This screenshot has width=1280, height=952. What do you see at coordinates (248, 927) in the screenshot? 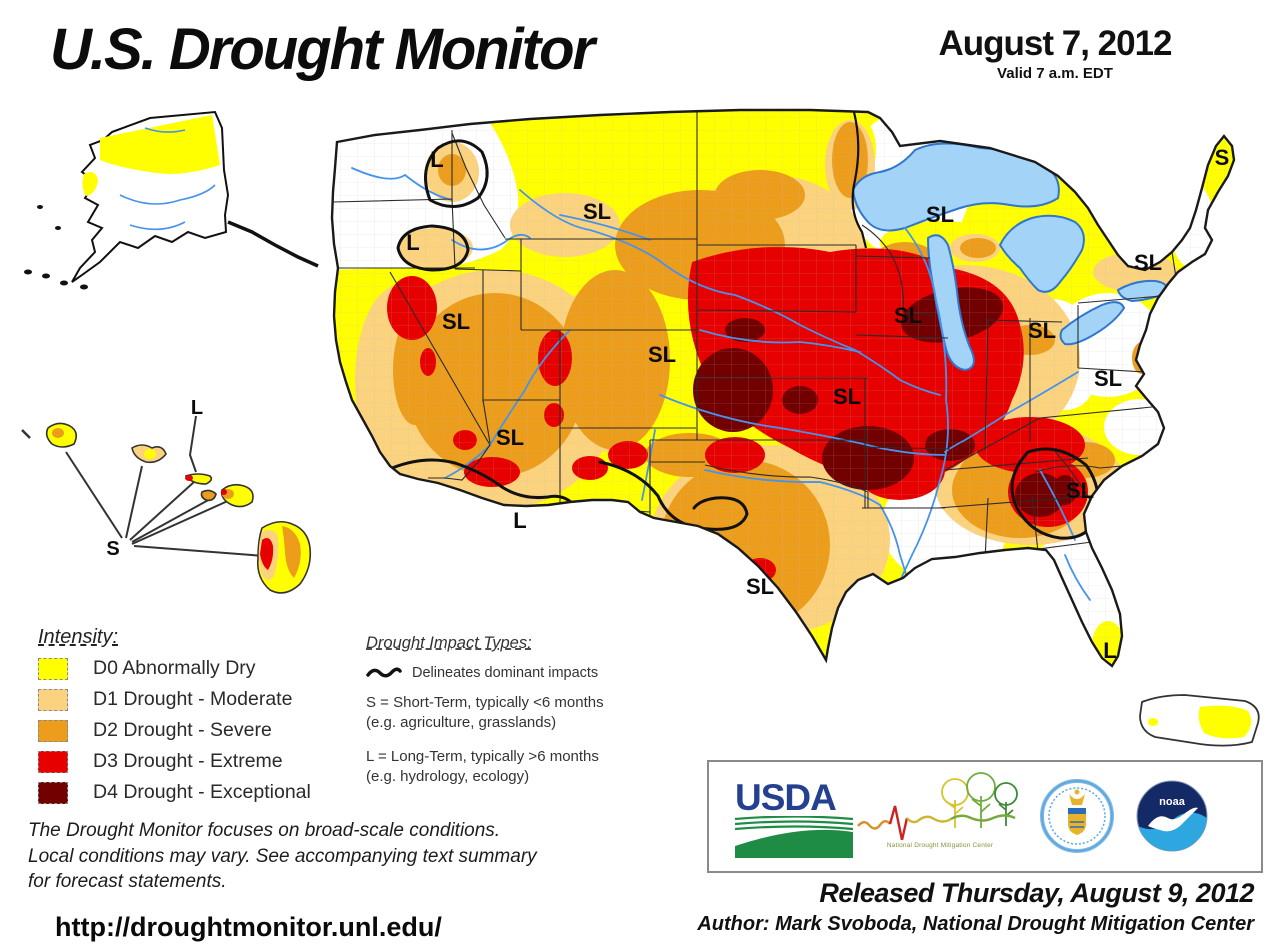
I see `site-url: http://droughtmonitor.unl.edu/` at bounding box center [248, 927].